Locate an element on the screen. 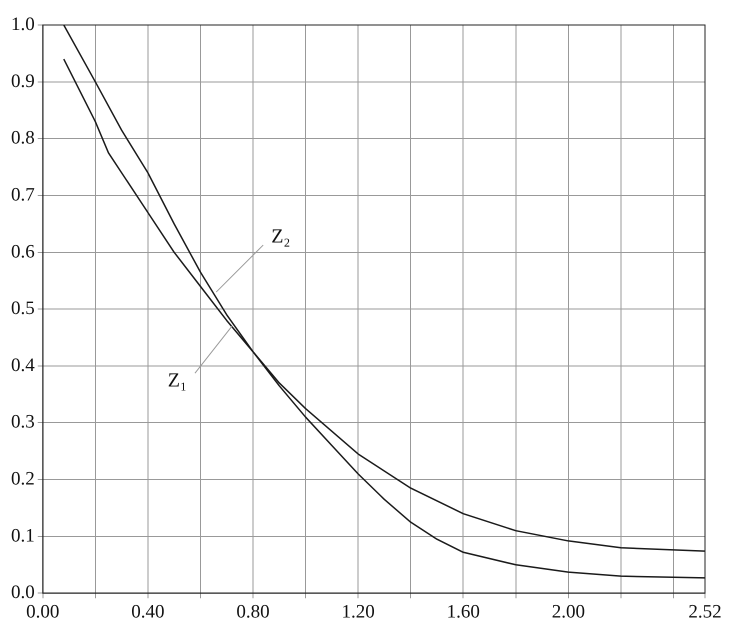 The image size is (743, 637). y-tick-label: 0.8 is located at coordinates (23, 138).